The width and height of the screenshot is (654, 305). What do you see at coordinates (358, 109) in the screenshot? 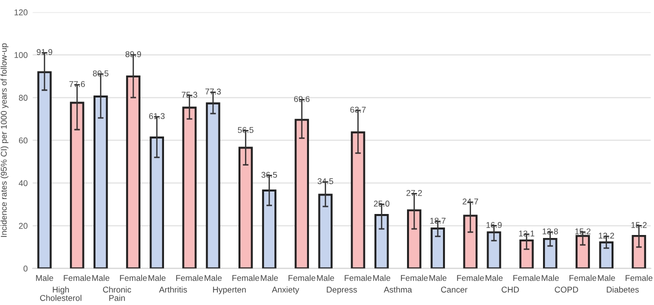
I see `data-label: 63.7` at bounding box center [358, 109].